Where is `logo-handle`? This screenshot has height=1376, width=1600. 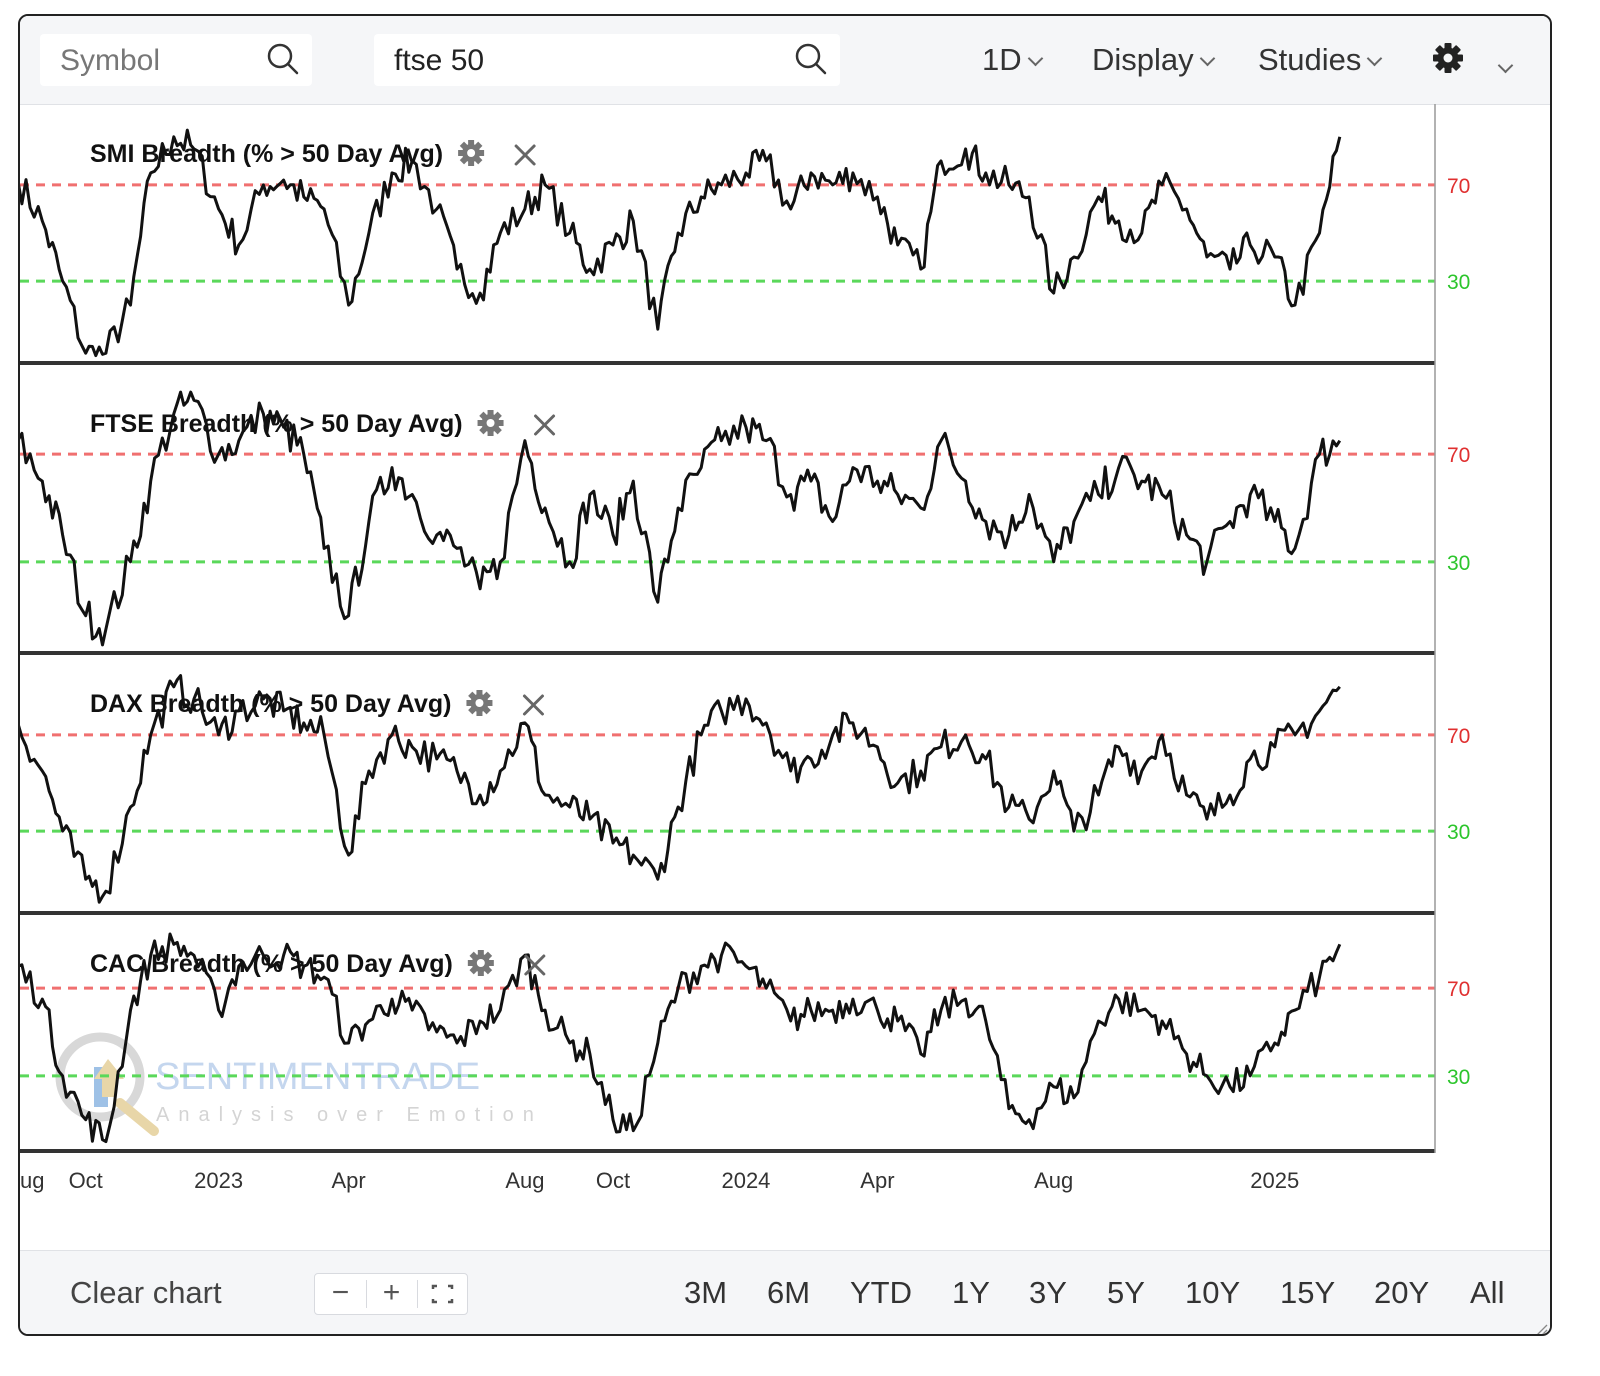
logo-handle is located at coordinates (137, 1117).